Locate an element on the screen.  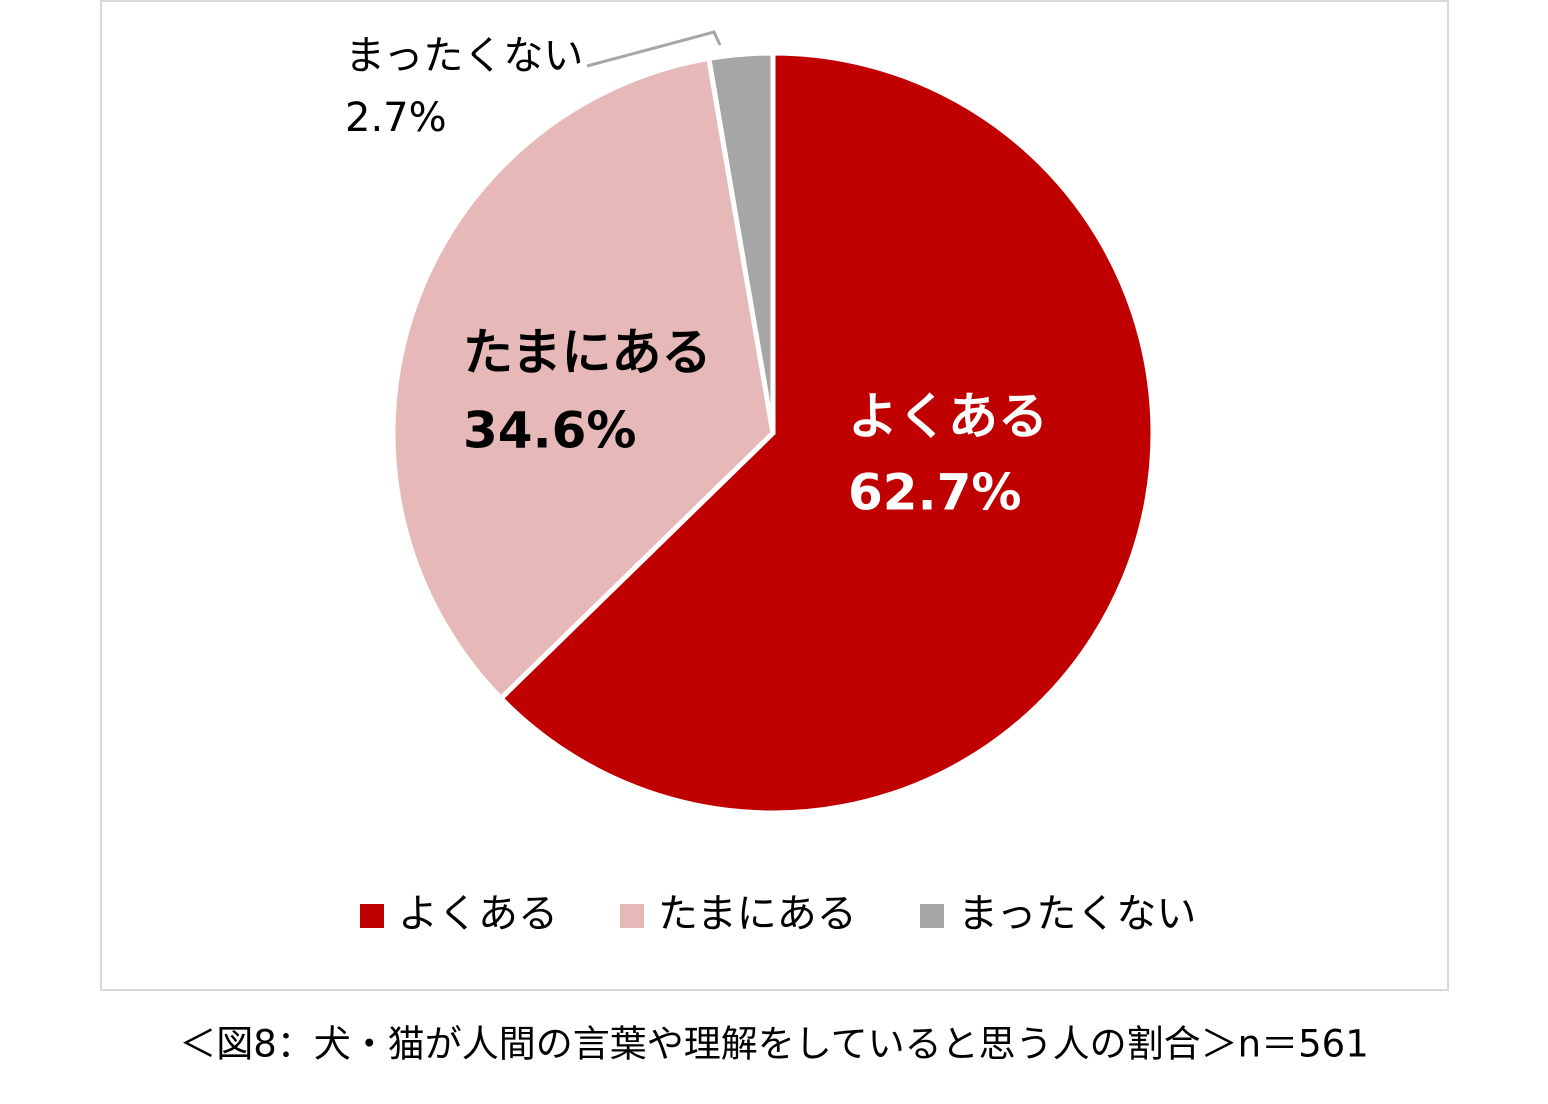
data-label-category: まったくない is located at coordinates (464, 56).